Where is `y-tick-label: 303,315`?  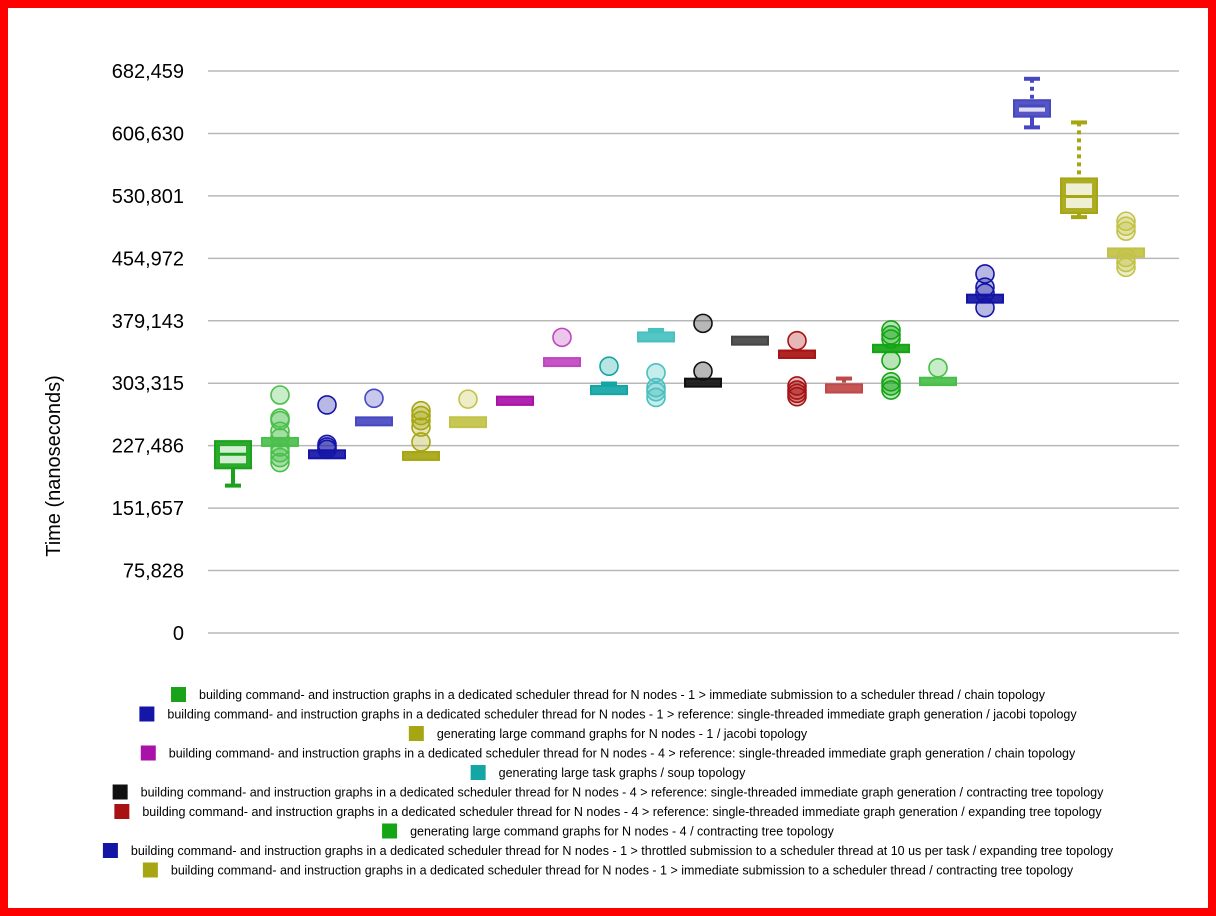 y-tick-label: 303,315 is located at coordinates (148, 384).